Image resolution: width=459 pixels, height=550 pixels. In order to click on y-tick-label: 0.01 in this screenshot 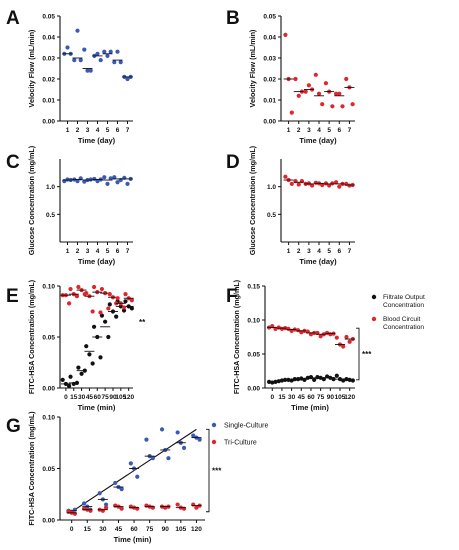, I will do `click(48, 101)`.